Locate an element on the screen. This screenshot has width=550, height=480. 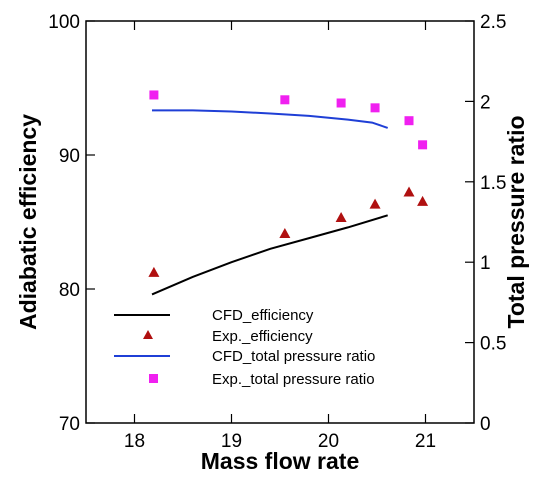
x-axis-title: Mass flow rate is located at coordinates (280, 461).